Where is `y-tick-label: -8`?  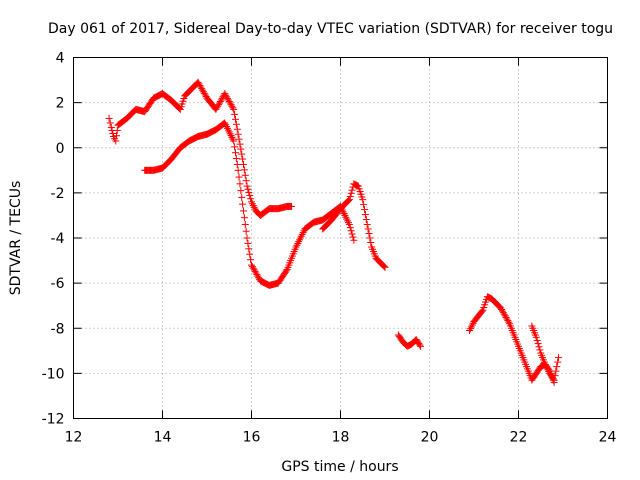
y-tick-label: -8 is located at coordinates (58, 329).